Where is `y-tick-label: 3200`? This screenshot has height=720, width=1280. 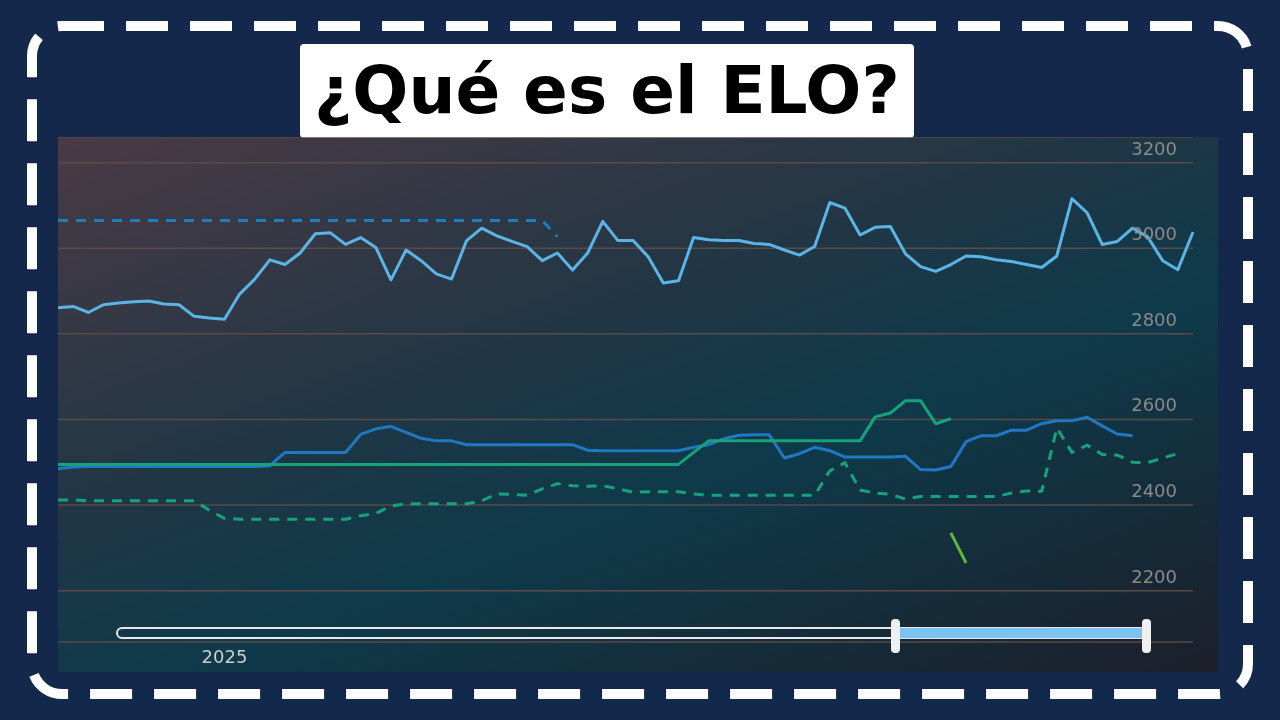 y-tick-label: 3200 is located at coordinates (1154, 148).